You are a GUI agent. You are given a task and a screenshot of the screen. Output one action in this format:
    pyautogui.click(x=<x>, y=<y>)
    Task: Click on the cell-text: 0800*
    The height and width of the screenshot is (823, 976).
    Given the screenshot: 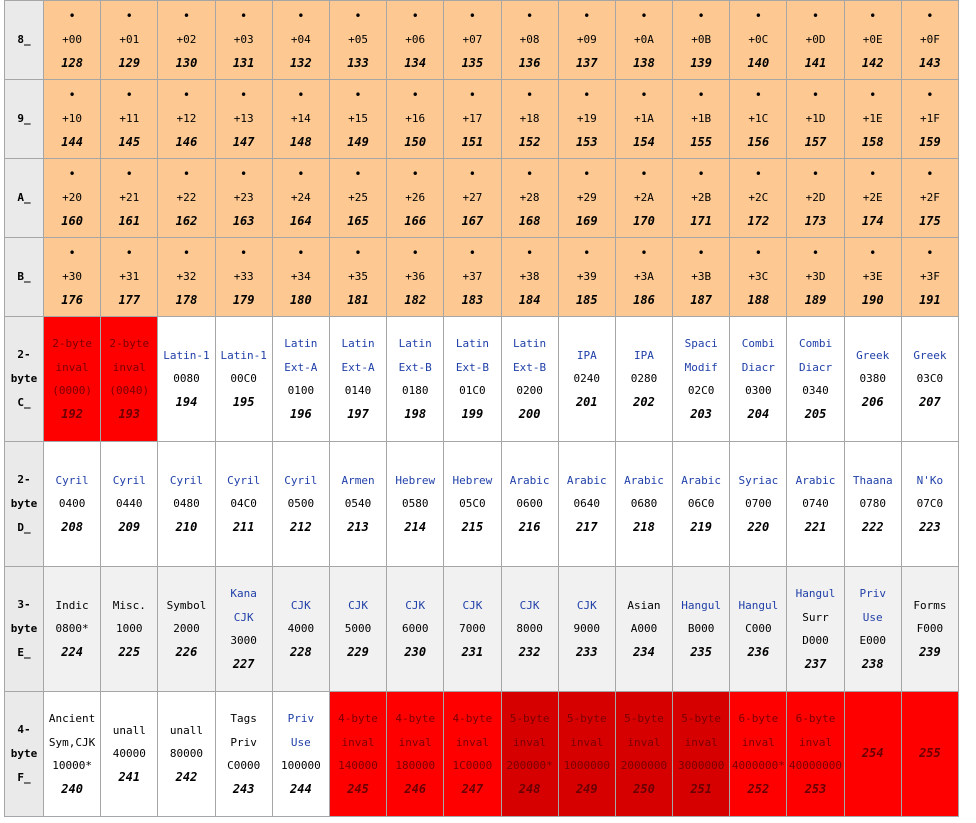 What is the action you would take?
    pyautogui.click(x=72, y=629)
    